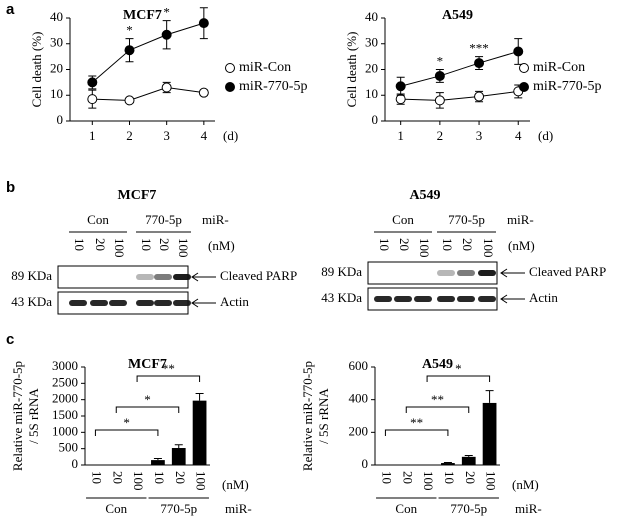 The height and width of the screenshot is (523, 617). What do you see at coordinates (148, 94) in the screenshot?
I see `series-line` at bounding box center [148, 94].